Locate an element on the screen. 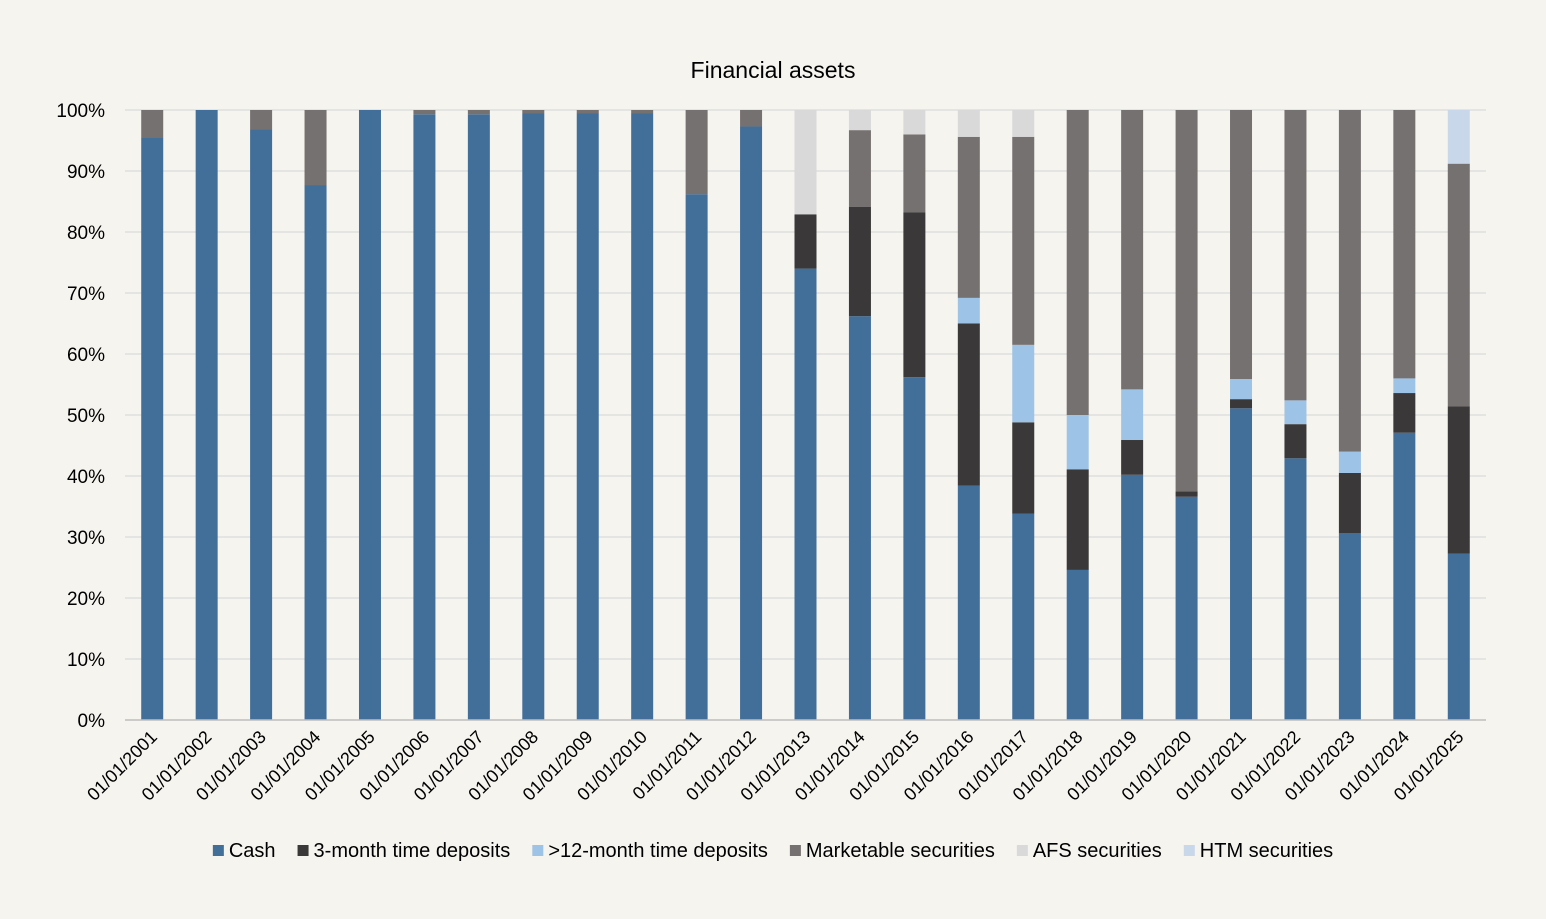  legend-item: Cash is located at coordinates (244, 851).